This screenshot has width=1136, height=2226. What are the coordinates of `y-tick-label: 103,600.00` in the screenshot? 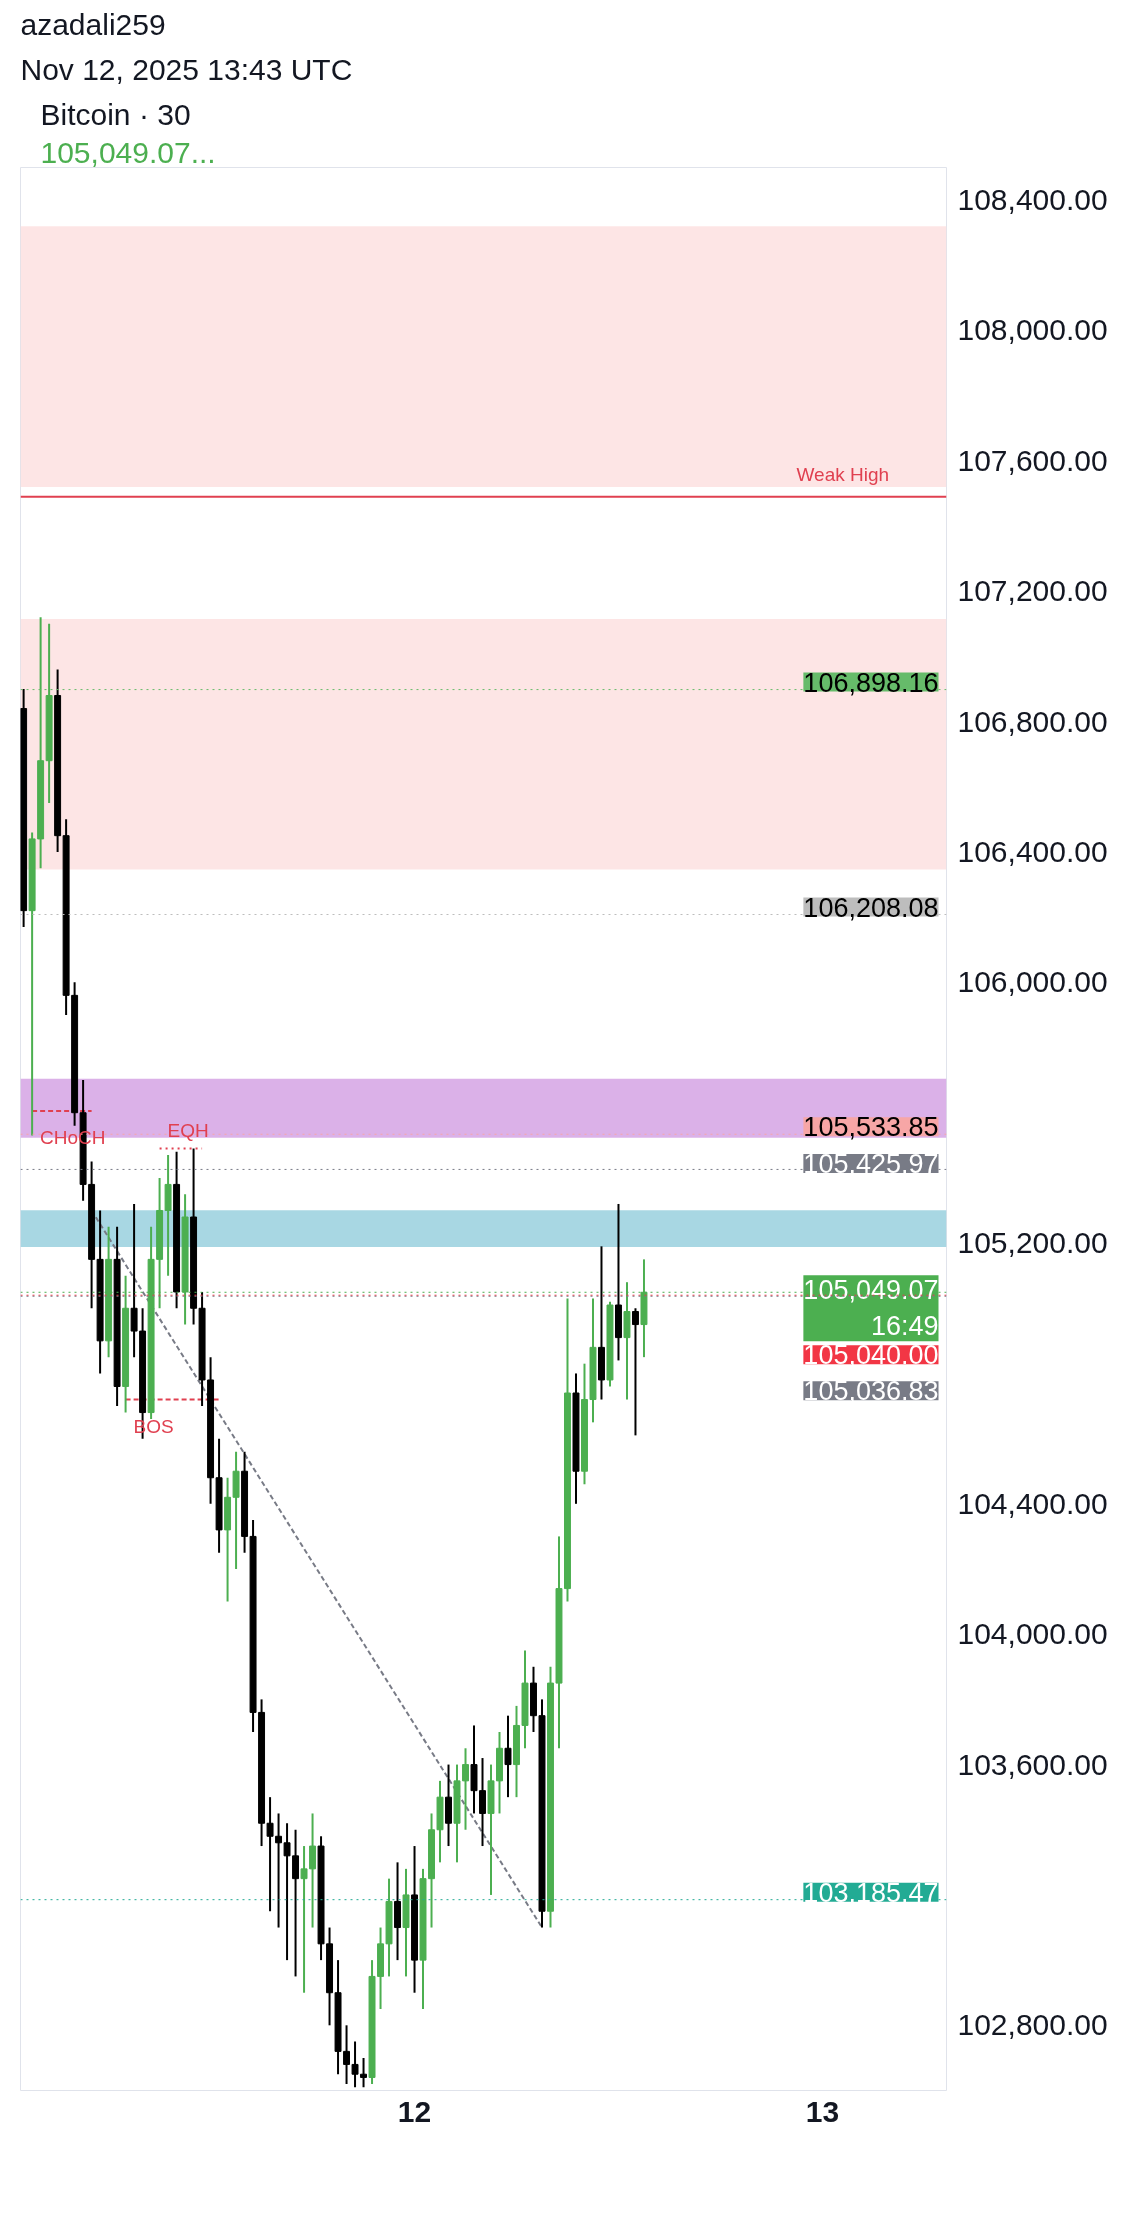 It's located at (1032, 1764).